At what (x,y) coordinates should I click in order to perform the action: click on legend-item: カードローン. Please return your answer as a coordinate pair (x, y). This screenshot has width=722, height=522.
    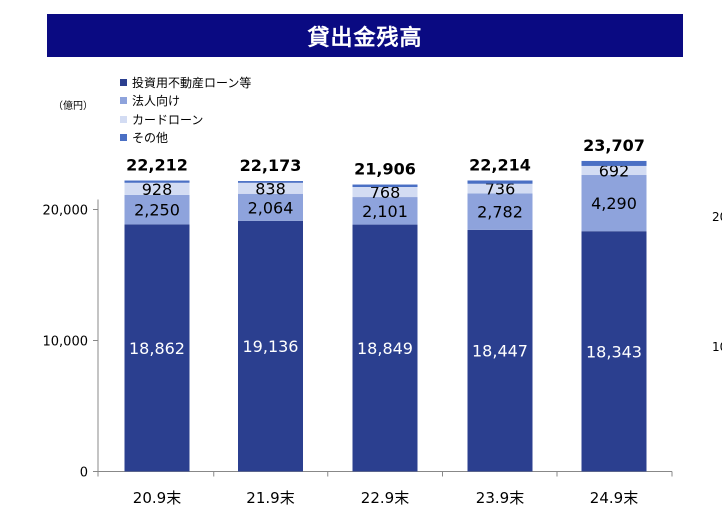
    Looking at the image, I should click on (185, 119).